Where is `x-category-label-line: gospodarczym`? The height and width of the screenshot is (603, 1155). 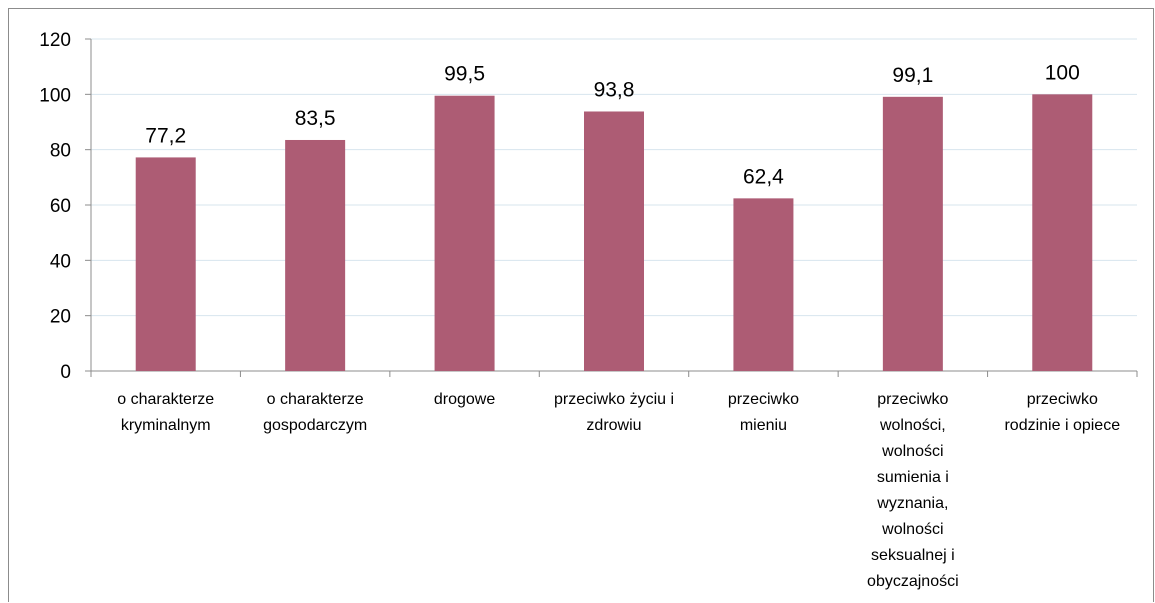
x-category-label-line: gospodarczym is located at coordinates (315, 425).